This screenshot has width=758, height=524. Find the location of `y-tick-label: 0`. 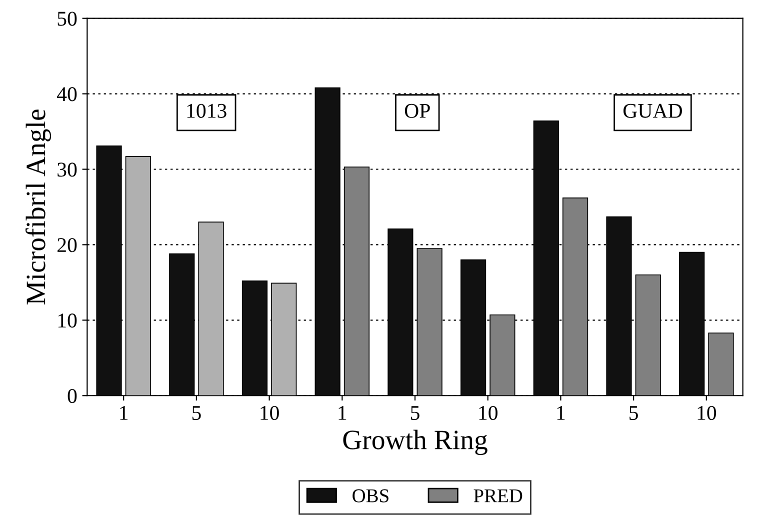

y-tick-label: 0 is located at coordinates (72, 396).